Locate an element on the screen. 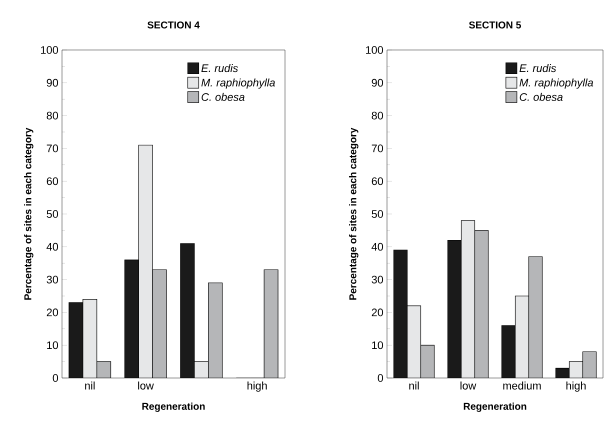 Image resolution: width=606 pixels, height=432 pixels. x-tick-label: medium is located at coordinates (522, 386).